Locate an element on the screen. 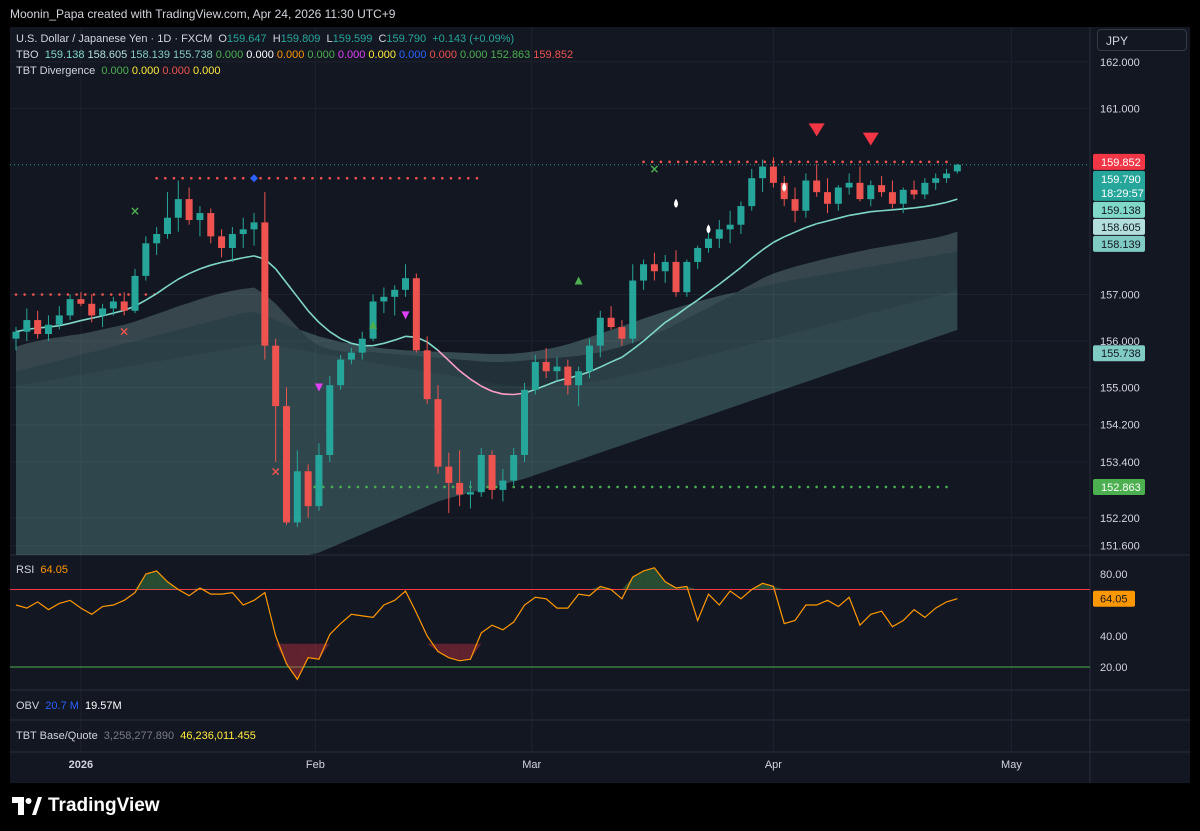 This screenshot has height=831, width=1200. price-tick-label: 161.000 is located at coordinates (1120, 109).